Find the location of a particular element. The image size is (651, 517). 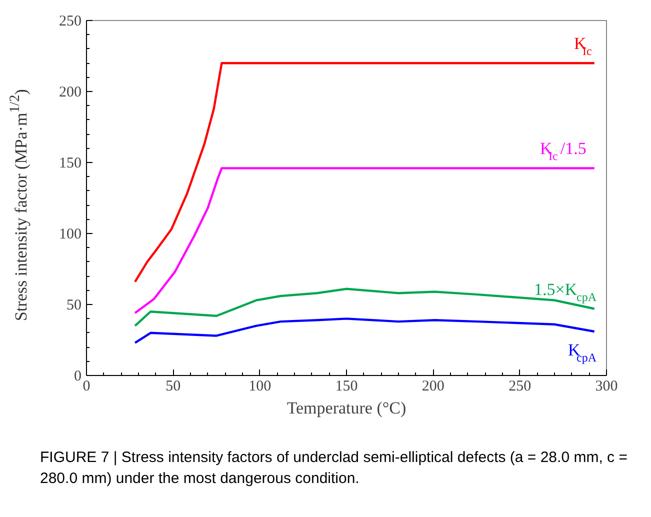

x-tick-label: 200 is located at coordinates (433, 386).